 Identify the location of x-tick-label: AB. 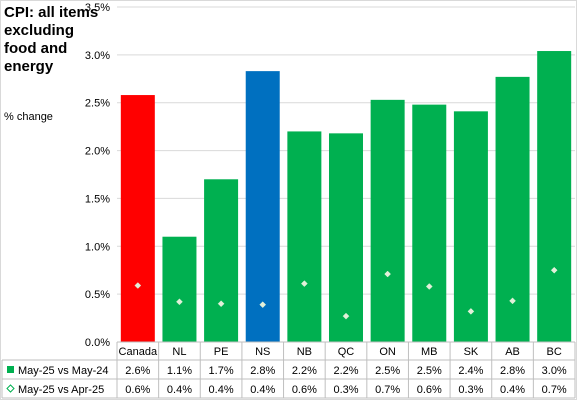
(512, 352).